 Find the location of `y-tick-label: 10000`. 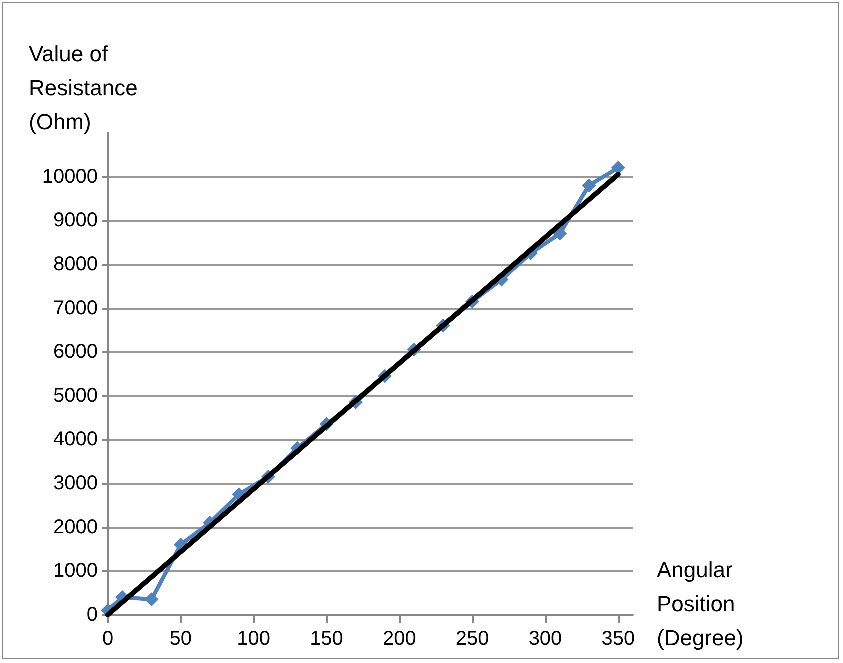

y-tick-label: 10000 is located at coordinates (70, 177).